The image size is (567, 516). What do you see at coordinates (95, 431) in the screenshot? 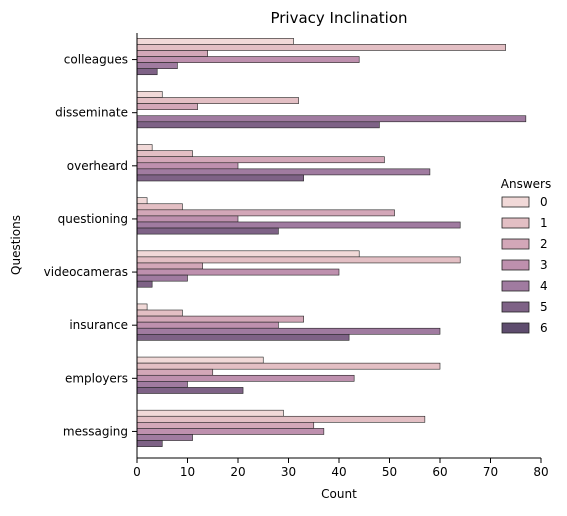
I see `y-tick-label: messaging` at bounding box center [95, 431].